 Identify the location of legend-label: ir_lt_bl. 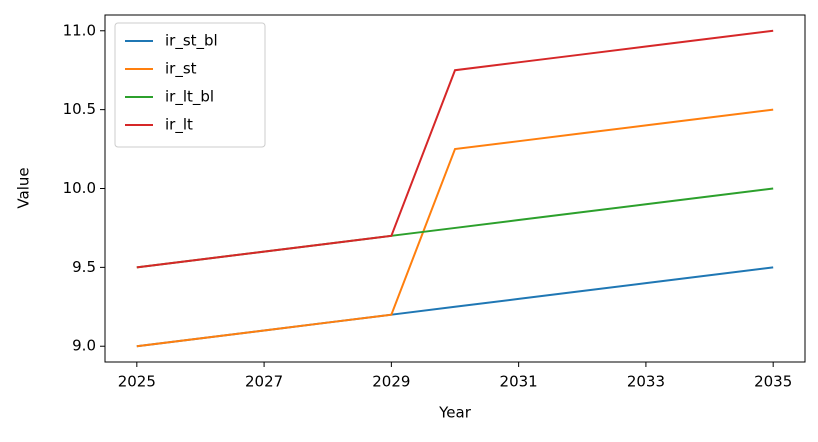
(189, 97).